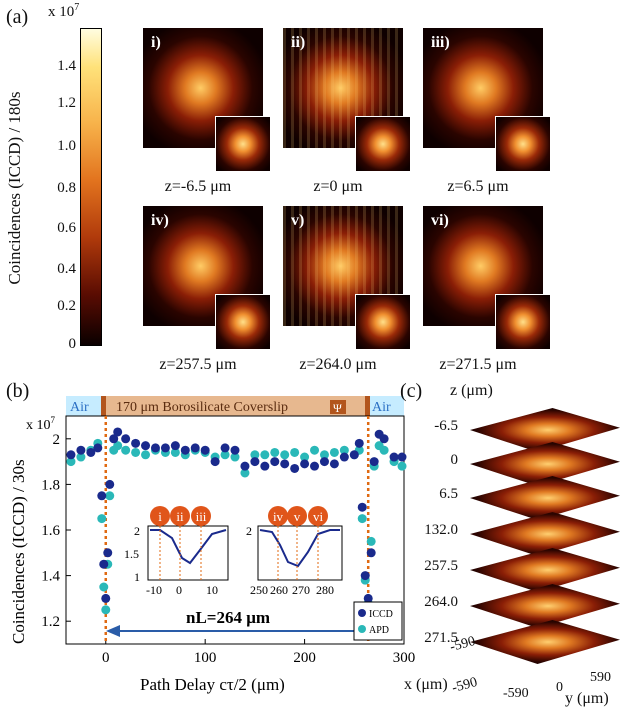 This screenshot has width=623, height=709. I want to click on inset-2-curve, so click(299, 548).